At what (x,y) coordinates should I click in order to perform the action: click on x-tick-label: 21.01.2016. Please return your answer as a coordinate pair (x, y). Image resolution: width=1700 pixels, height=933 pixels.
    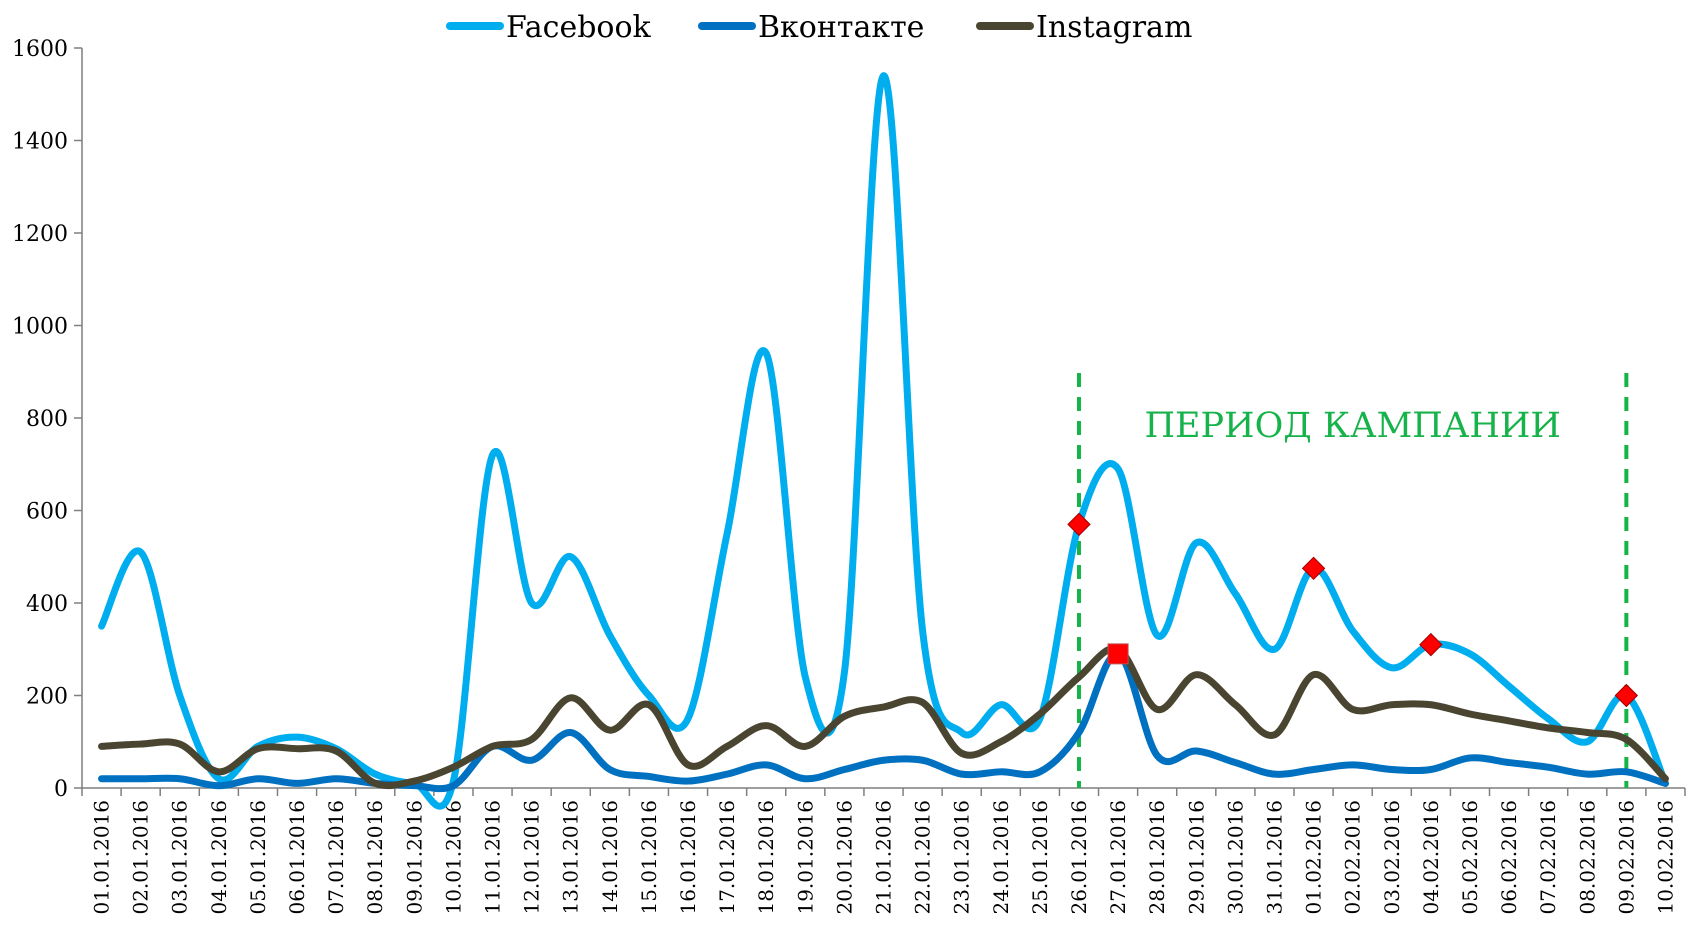
    Looking at the image, I should click on (884, 857).